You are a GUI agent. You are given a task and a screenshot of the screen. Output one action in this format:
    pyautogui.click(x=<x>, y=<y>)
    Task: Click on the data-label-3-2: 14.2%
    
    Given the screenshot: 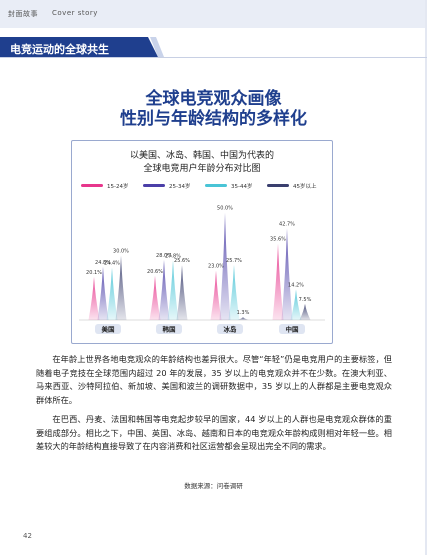 What is the action you would take?
    pyautogui.click(x=296, y=286)
    